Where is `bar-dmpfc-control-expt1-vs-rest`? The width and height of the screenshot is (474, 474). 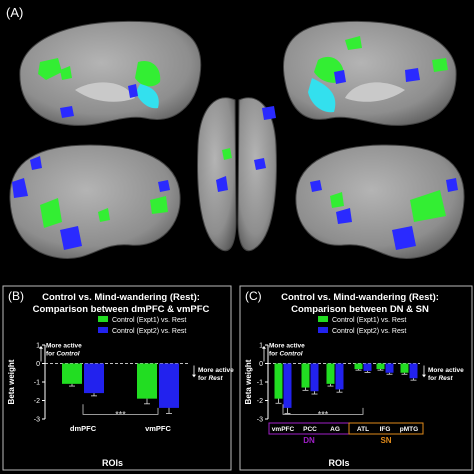
bar-dmpfc-control-expt1-vs-rest is located at coordinates (72, 373).